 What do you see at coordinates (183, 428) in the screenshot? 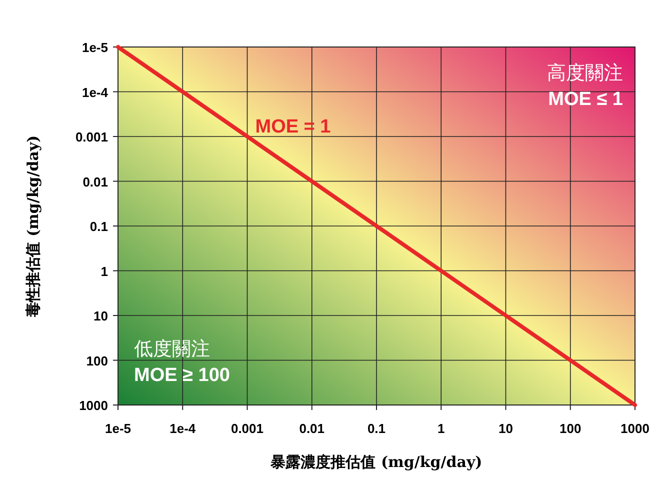
I see `x-tick-label: 1e-4` at bounding box center [183, 428].